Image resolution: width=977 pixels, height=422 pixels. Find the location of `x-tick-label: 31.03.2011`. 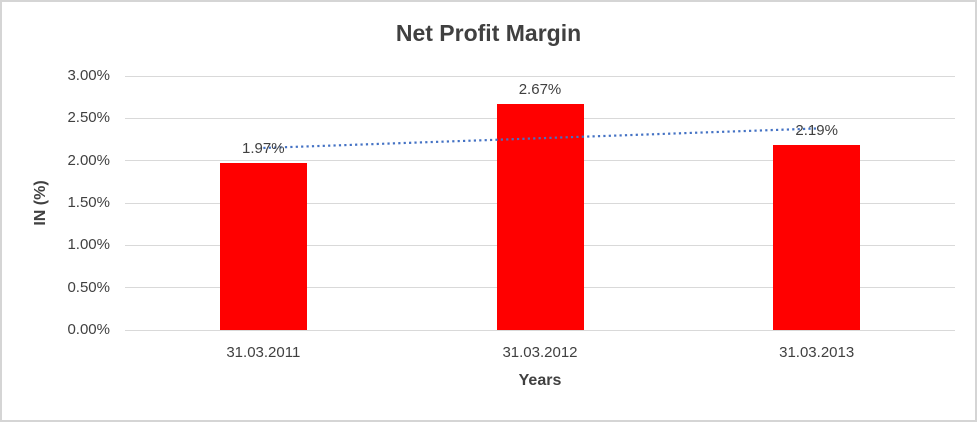

x-tick-label: 31.03.2011 is located at coordinates (263, 352).